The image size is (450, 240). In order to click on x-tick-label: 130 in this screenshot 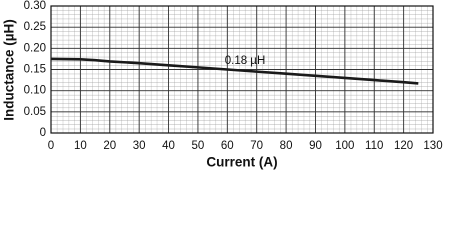, I will do `click(432, 146)`.